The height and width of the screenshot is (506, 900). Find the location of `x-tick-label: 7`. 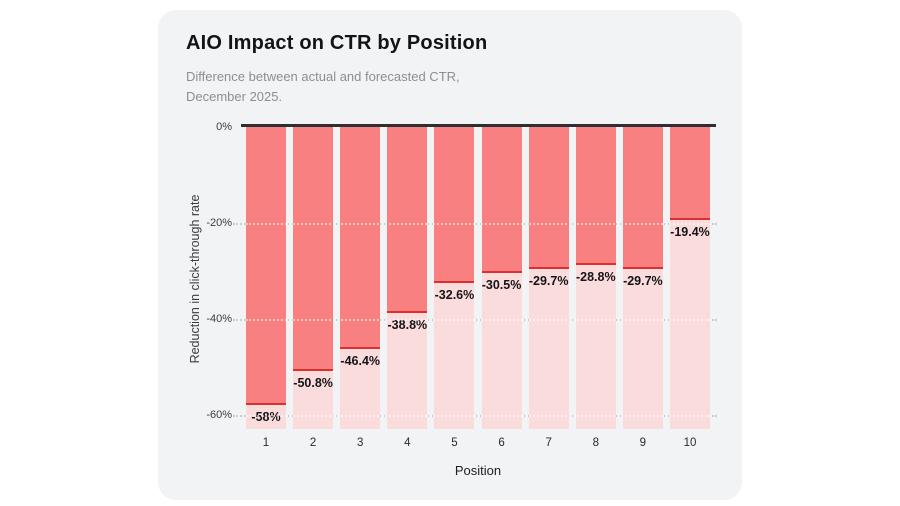

x-tick-label: 7 is located at coordinates (548, 443).